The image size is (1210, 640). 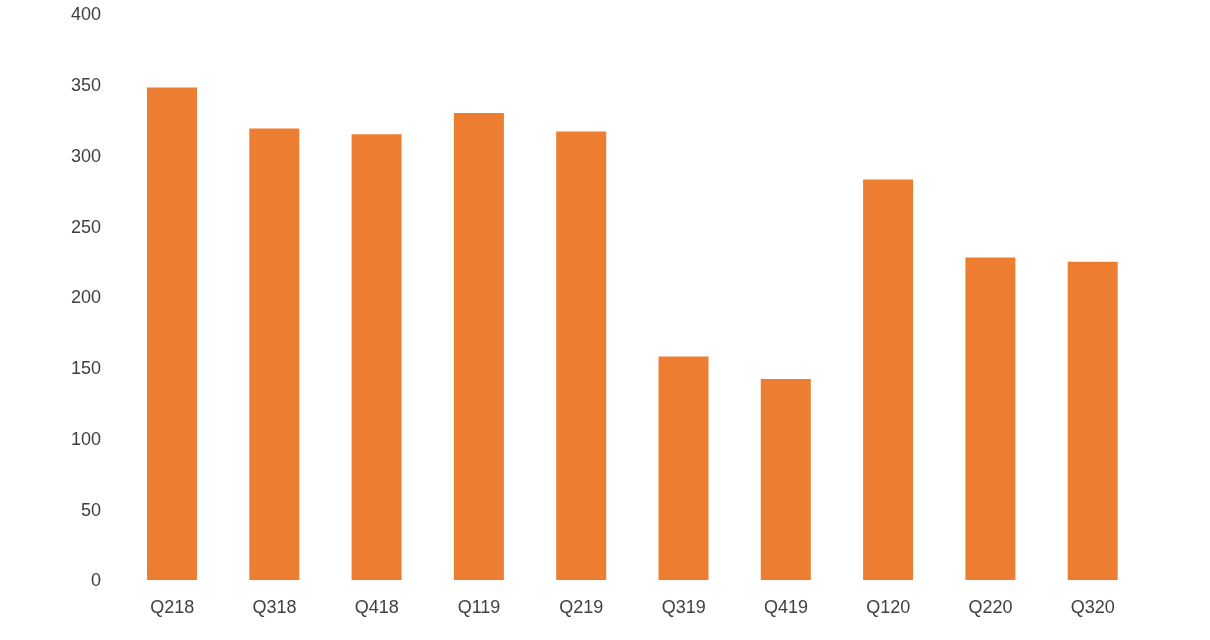 What do you see at coordinates (85, 85) in the screenshot?
I see `y-tick-label: 350` at bounding box center [85, 85].